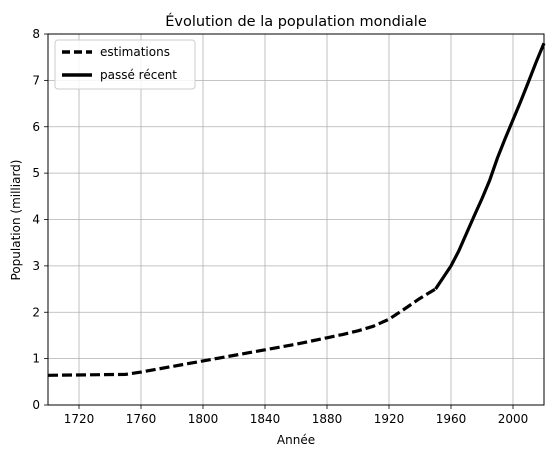 The height and width of the screenshot is (457, 554). Describe the element at coordinates (36, 127) in the screenshot. I see `y-tick-label: 6` at that location.